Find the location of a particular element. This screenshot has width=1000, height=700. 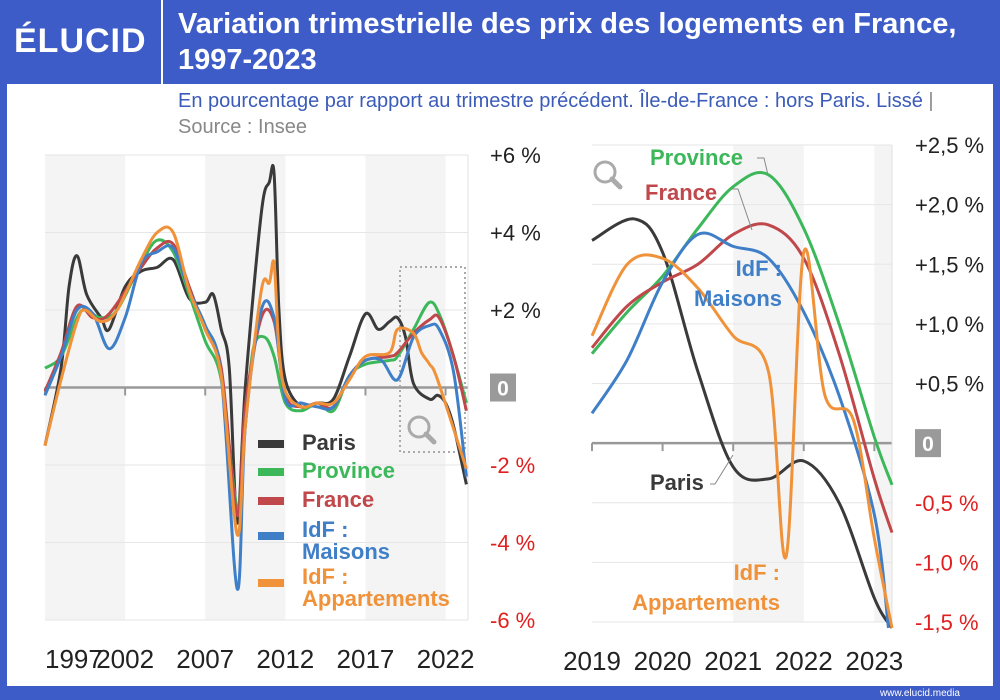

legend-label-idf-maisons: Maisons is located at coordinates (346, 551).